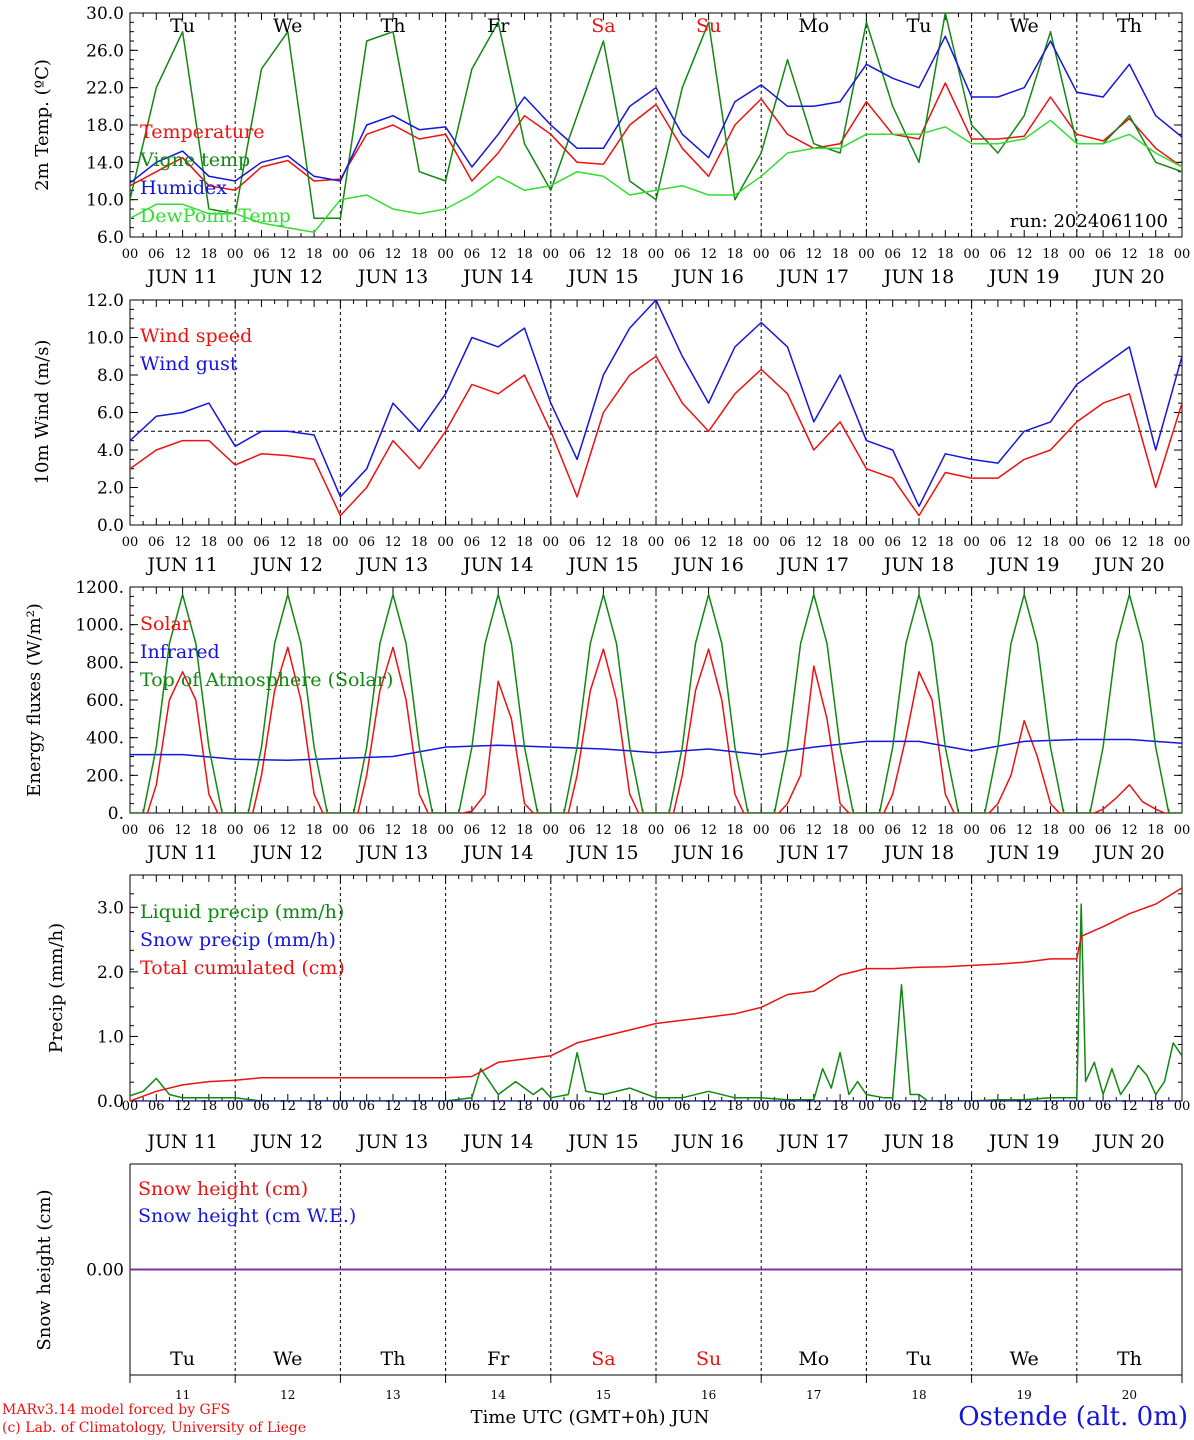  What do you see at coordinates (42, 125) in the screenshot?
I see `y-axis-label: 2m Temp. (ºC)` at bounding box center [42, 125].